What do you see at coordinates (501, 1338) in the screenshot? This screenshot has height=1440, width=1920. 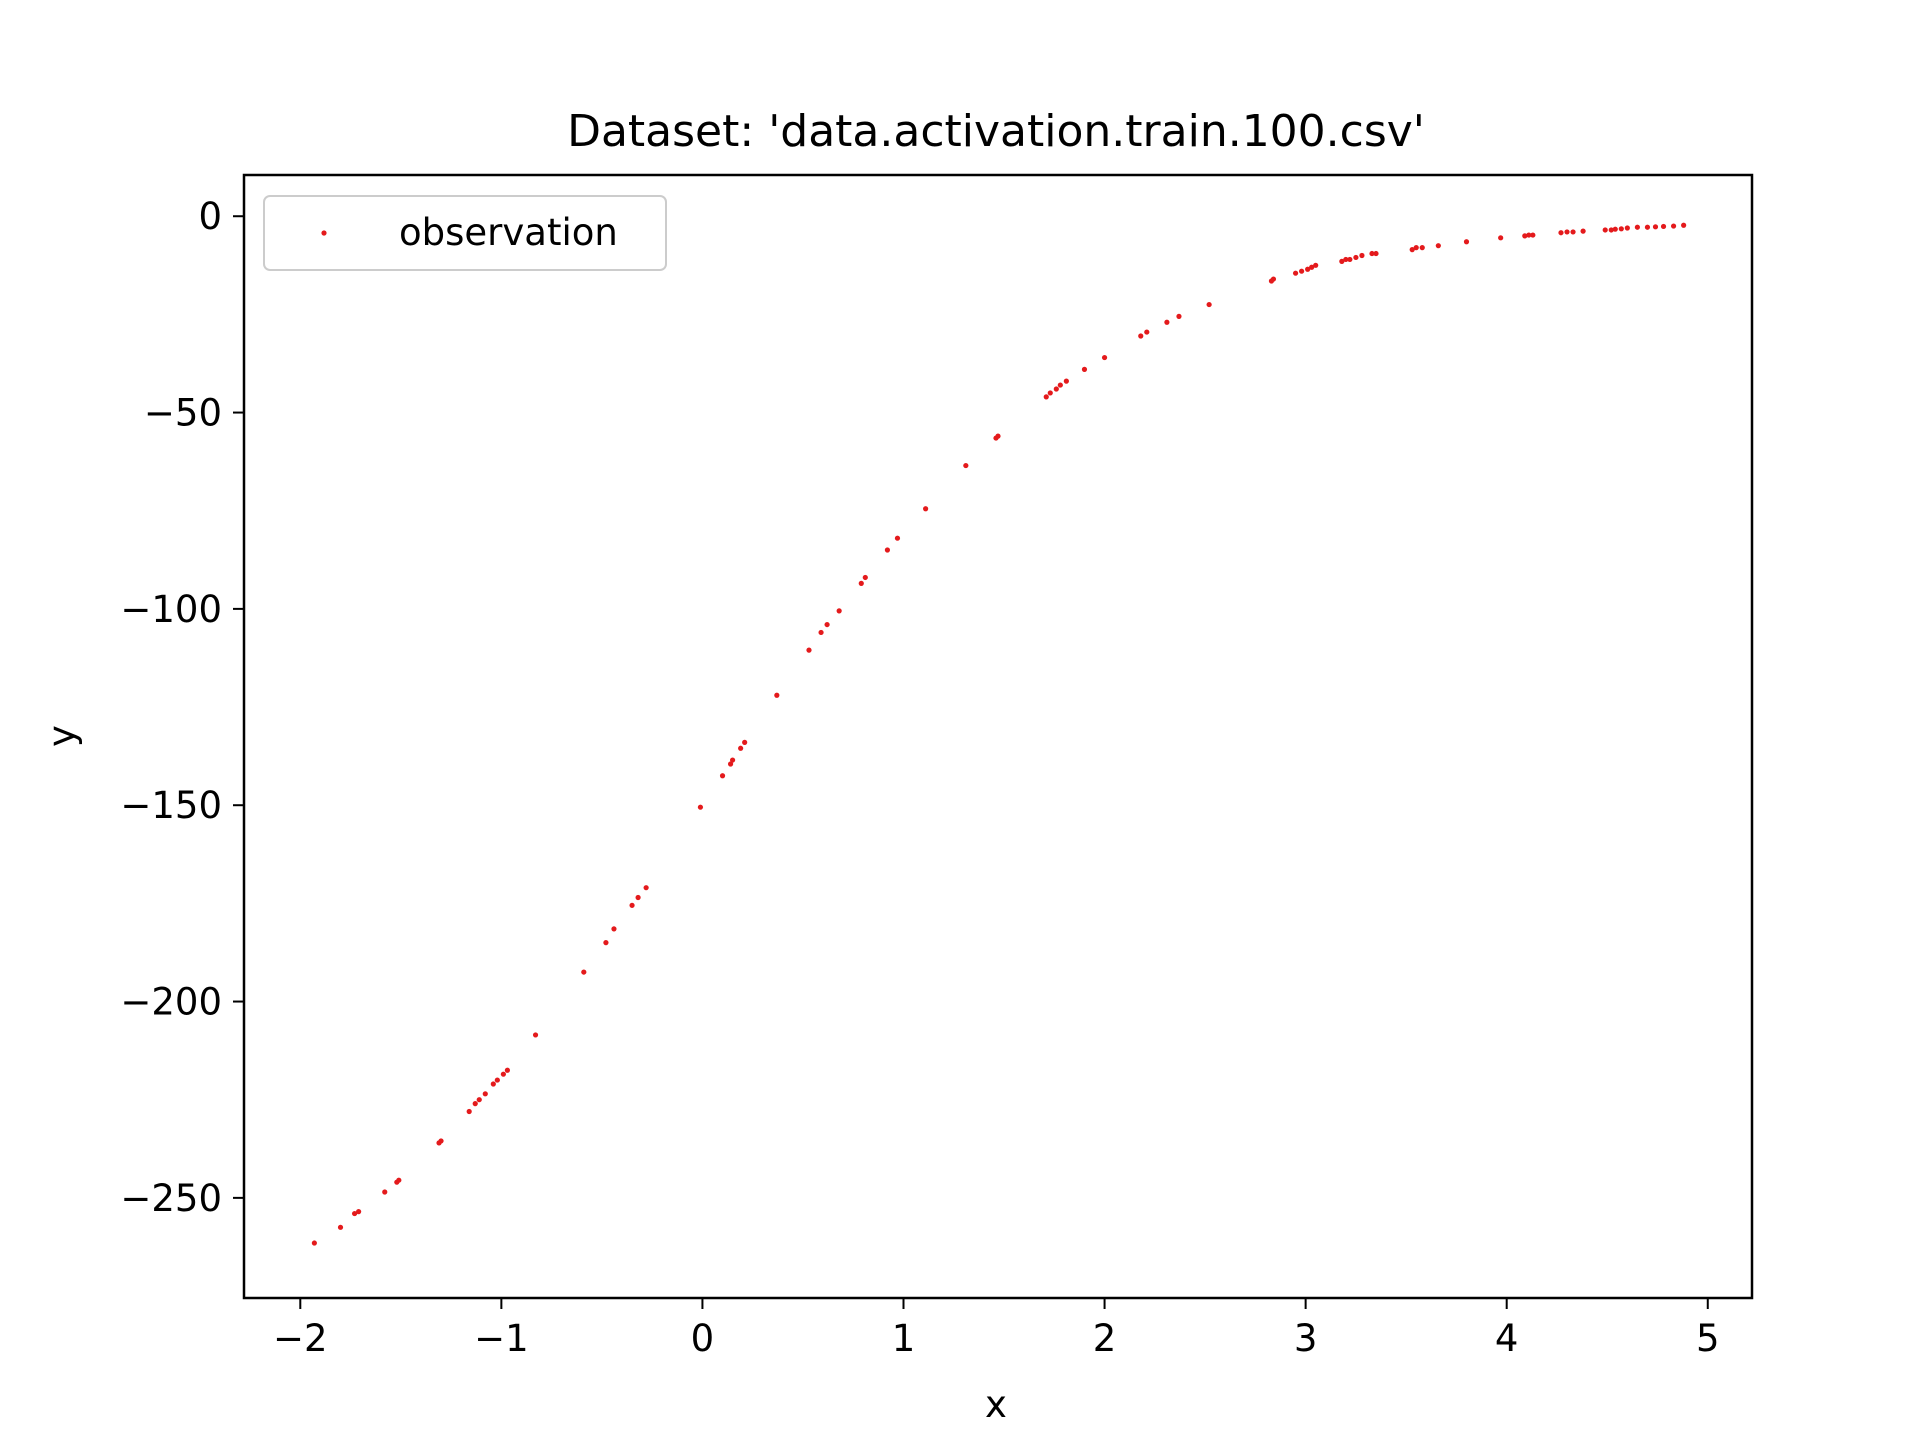 I see `x-tick-label: −1` at bounding box center [501, 1338].